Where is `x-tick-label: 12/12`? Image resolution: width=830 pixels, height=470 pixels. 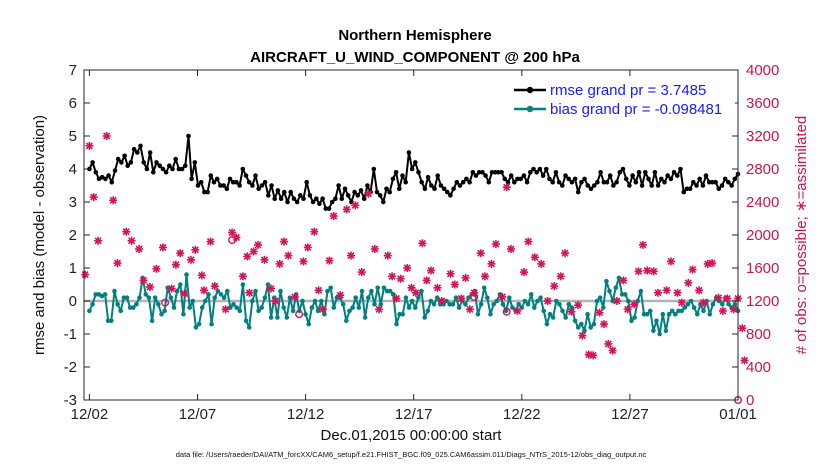
x-tick-label: 12/12 is located at coordinates (306, 414).